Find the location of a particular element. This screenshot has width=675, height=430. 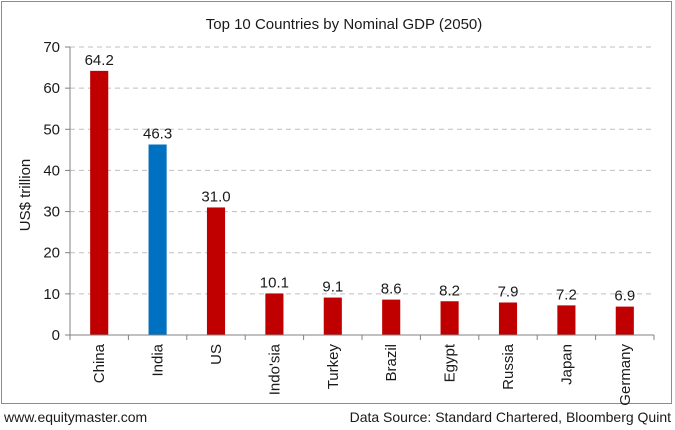

website-credit: www.equitymaster.com is located at coordinates (76, 417).